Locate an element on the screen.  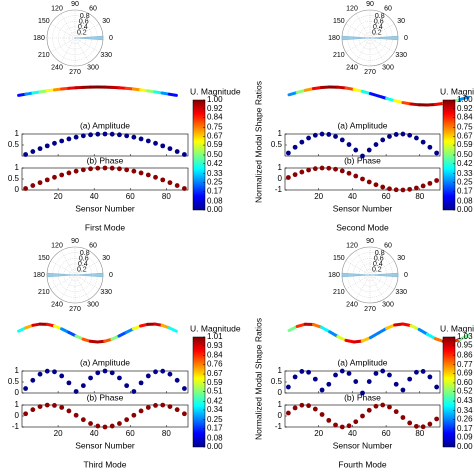
colorbar-tick-label: 0.76 is located at coordinates (215, 363).